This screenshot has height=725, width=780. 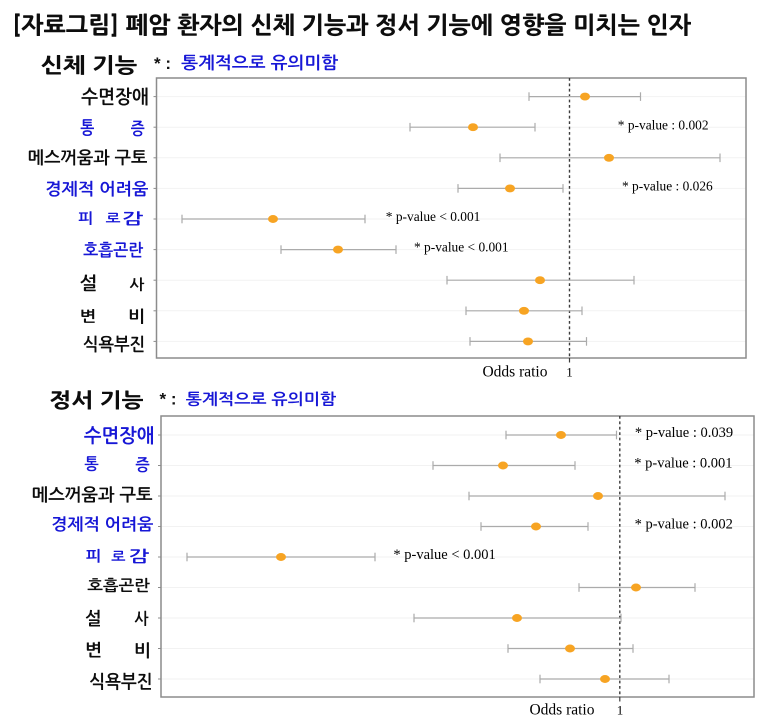 What do you see at coordinates (683, 464) in the screenshot?
I see `svg-text: * p-value : 0.001` at bounding box center [683, 464].